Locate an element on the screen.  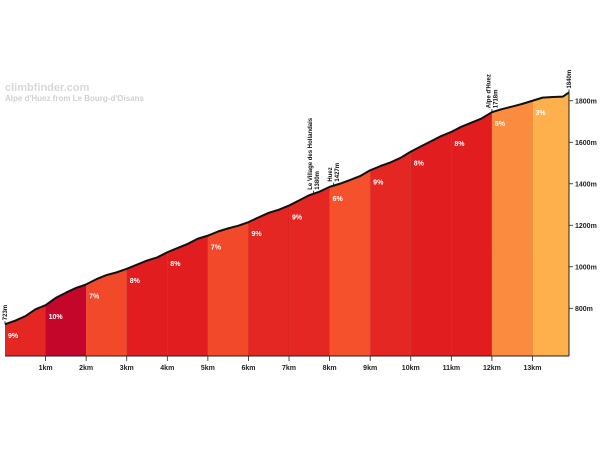
x-tick-label: 8km is located at coordinates (330, 368).